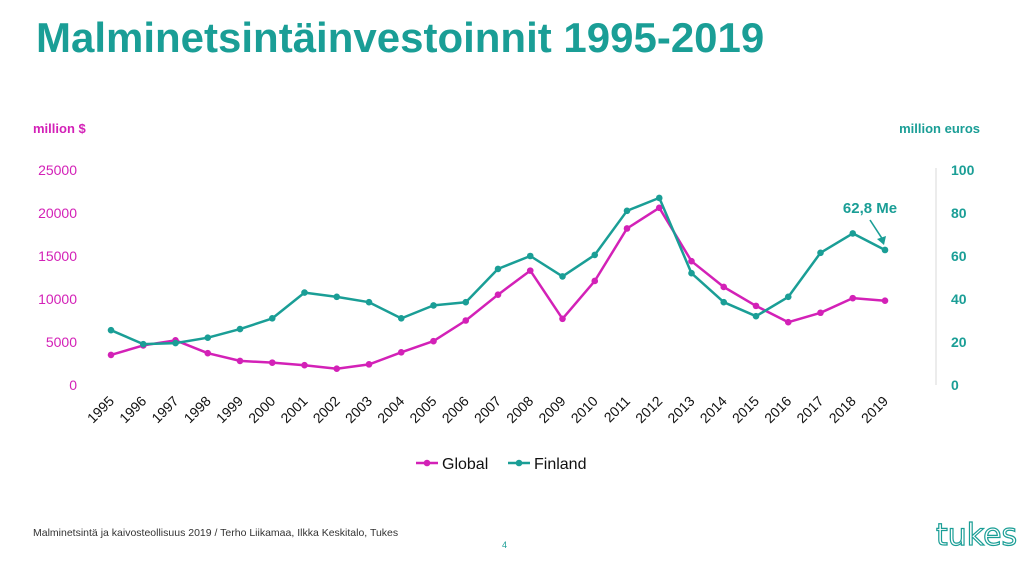 This screenshot has width=1024, height=563. I want to click on right-axis-tick-label: 0, so click(955, 385).